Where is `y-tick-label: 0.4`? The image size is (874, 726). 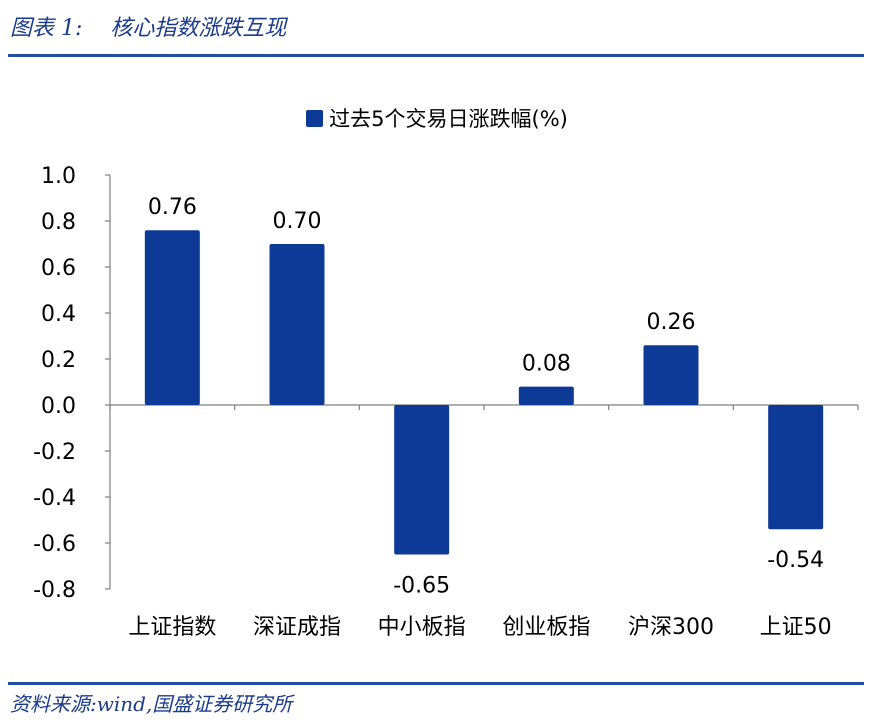 y-tick-label: 0.4 is located at coordinates (58, 314).